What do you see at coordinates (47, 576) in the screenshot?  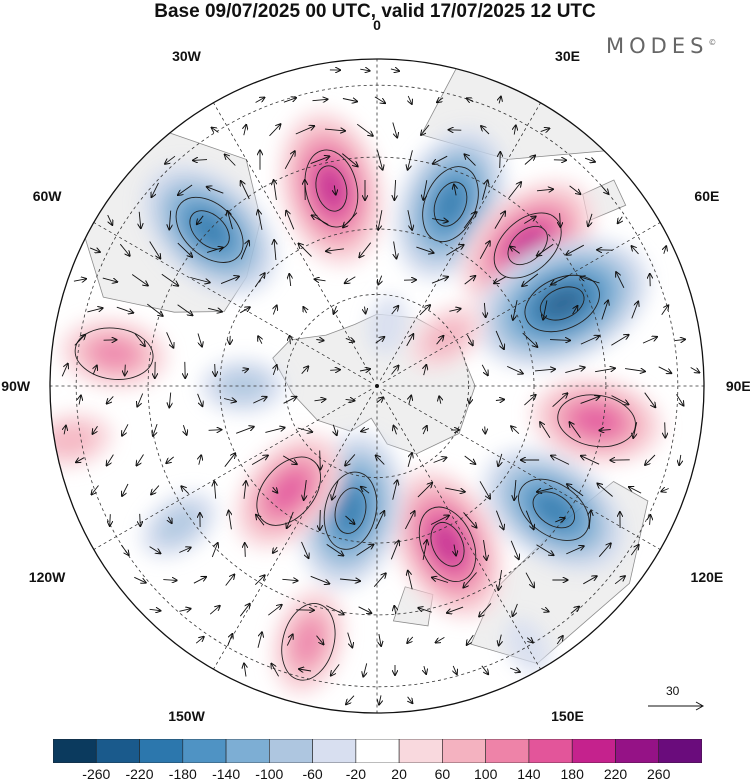 I see `longitude-label: 120W` at bounding box center [47, 576].